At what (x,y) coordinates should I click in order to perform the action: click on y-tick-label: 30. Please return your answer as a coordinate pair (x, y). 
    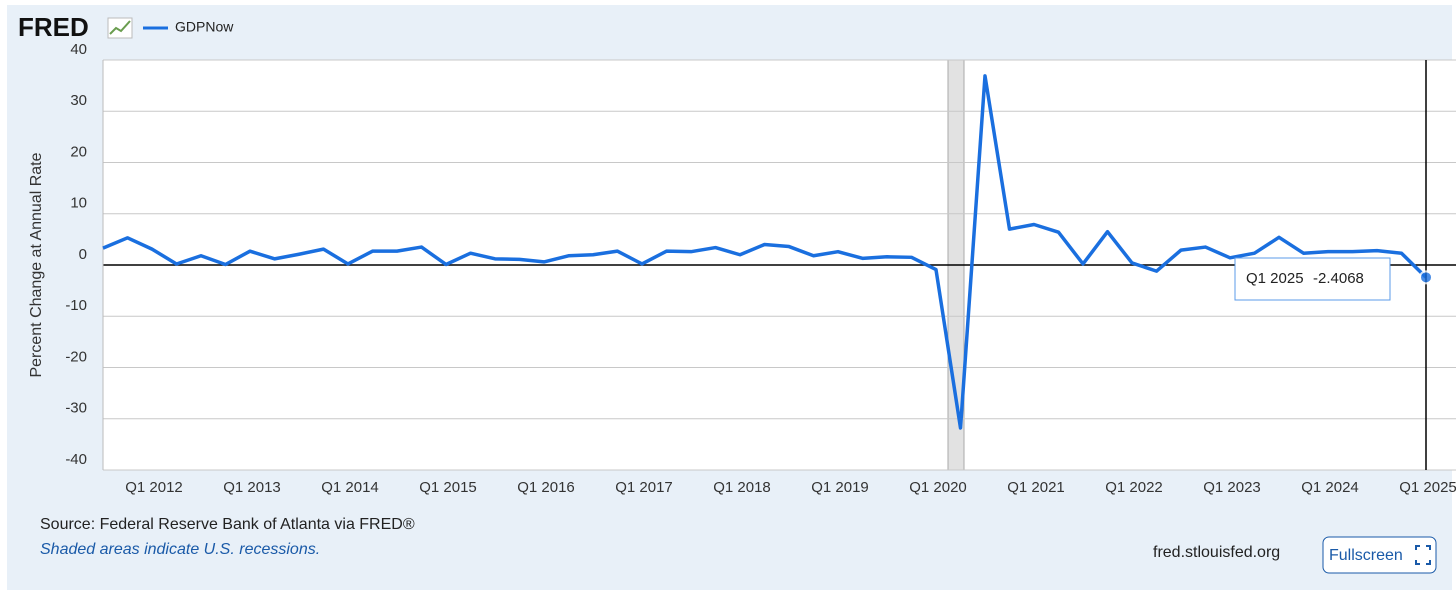
    Looking at the image, I should click on (78, 100).